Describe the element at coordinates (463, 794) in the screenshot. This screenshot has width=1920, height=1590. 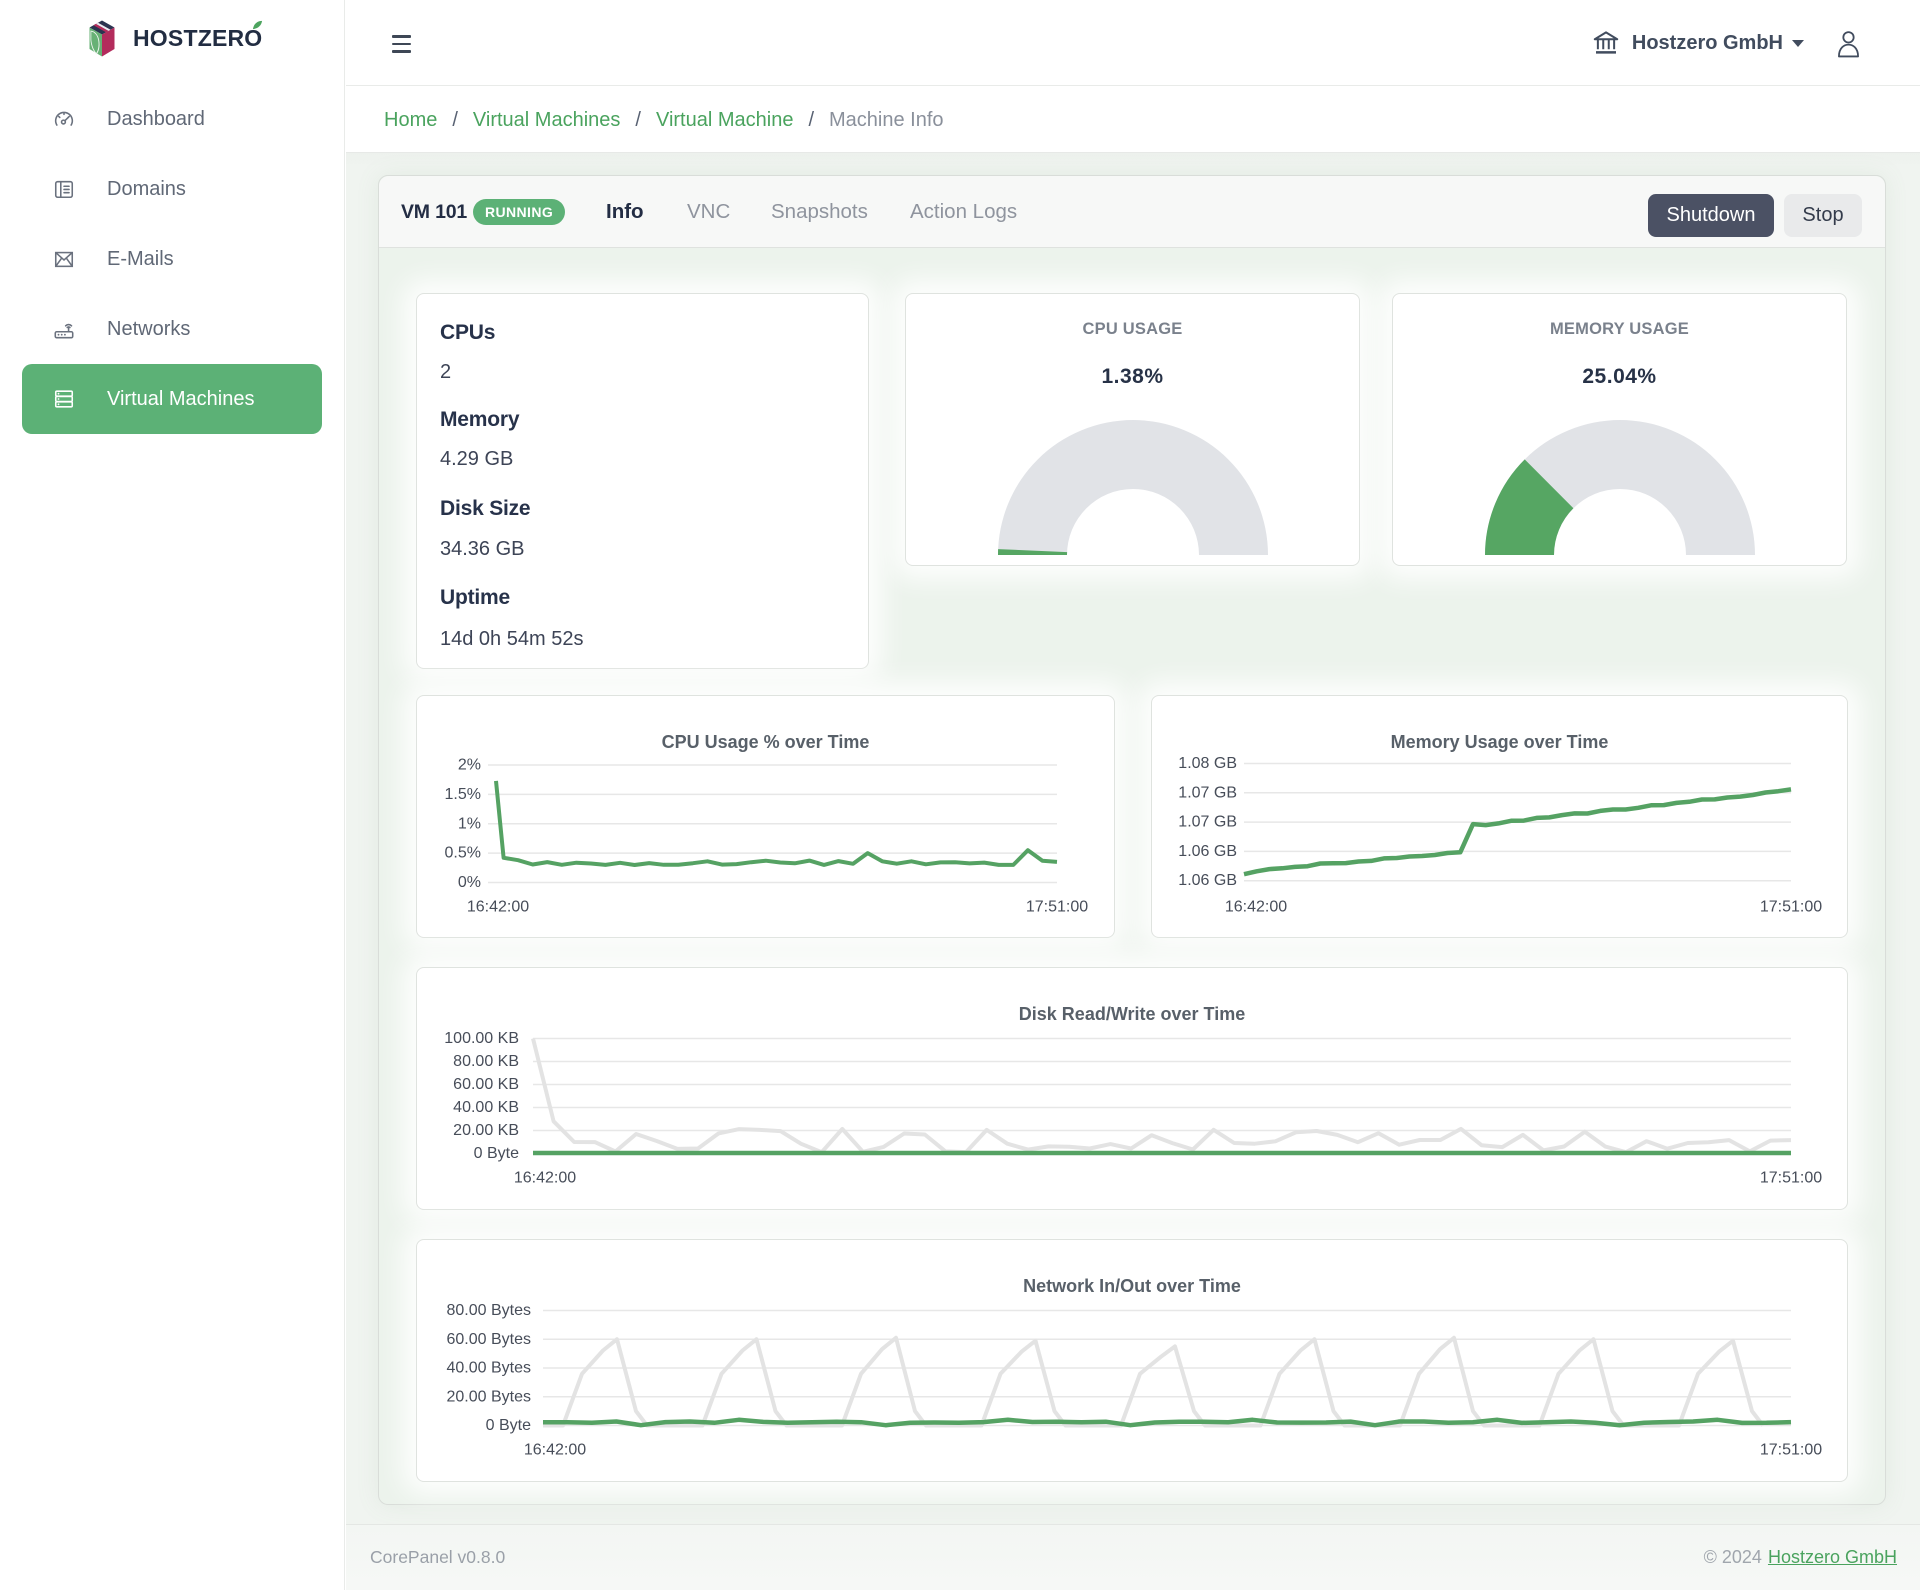
I see `svg-text: 1.5%` at that location.